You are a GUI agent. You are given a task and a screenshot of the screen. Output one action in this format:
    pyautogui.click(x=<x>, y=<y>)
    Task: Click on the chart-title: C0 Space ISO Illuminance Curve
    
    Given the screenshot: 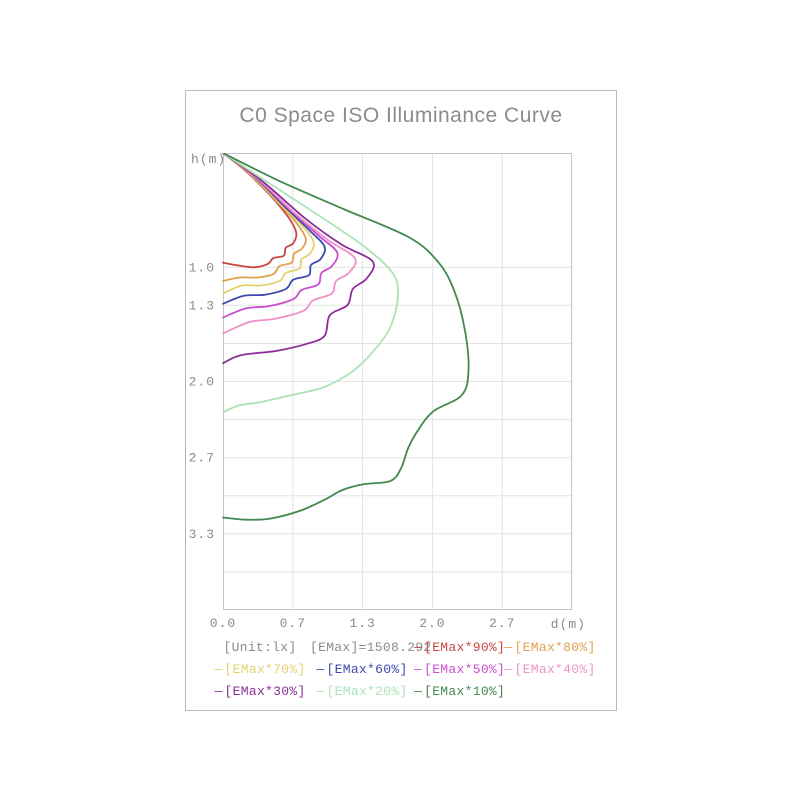 What is the action you would take?
    pyautogui.click(x=401, y=115)
    